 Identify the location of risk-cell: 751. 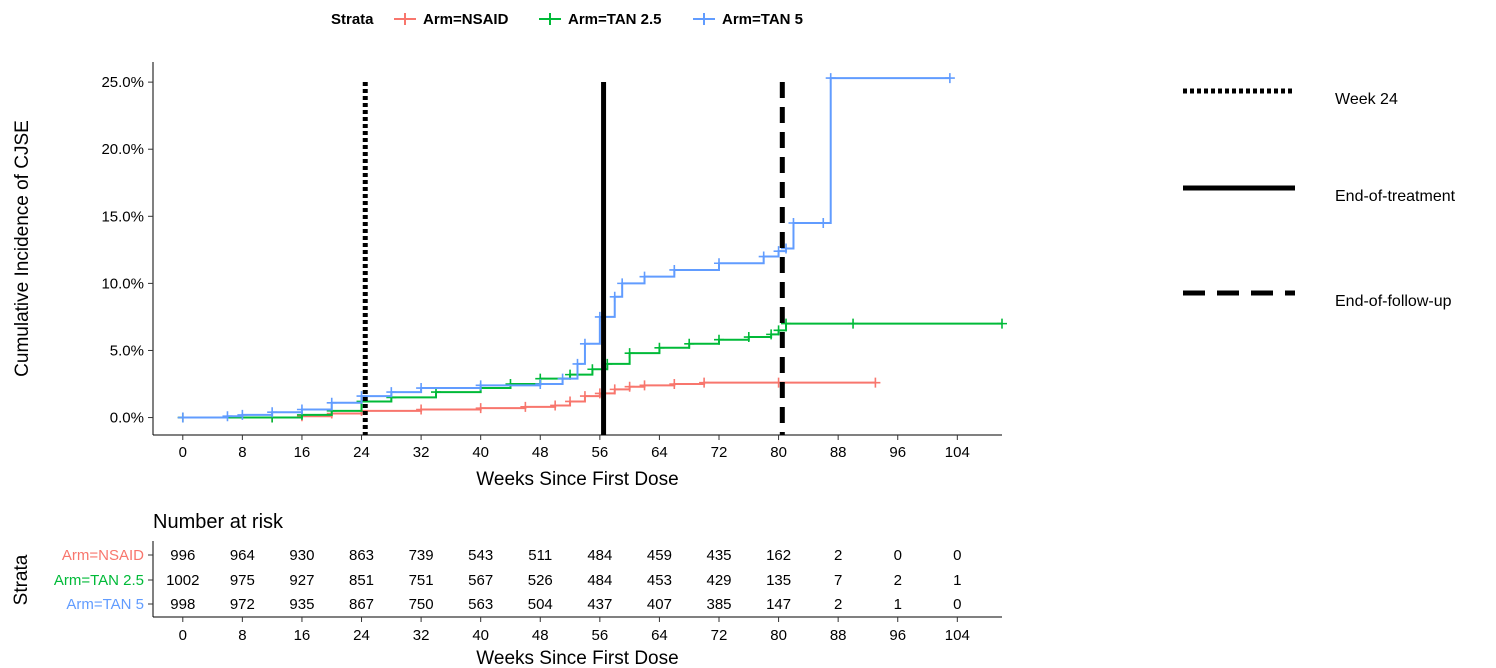
(421, 580).